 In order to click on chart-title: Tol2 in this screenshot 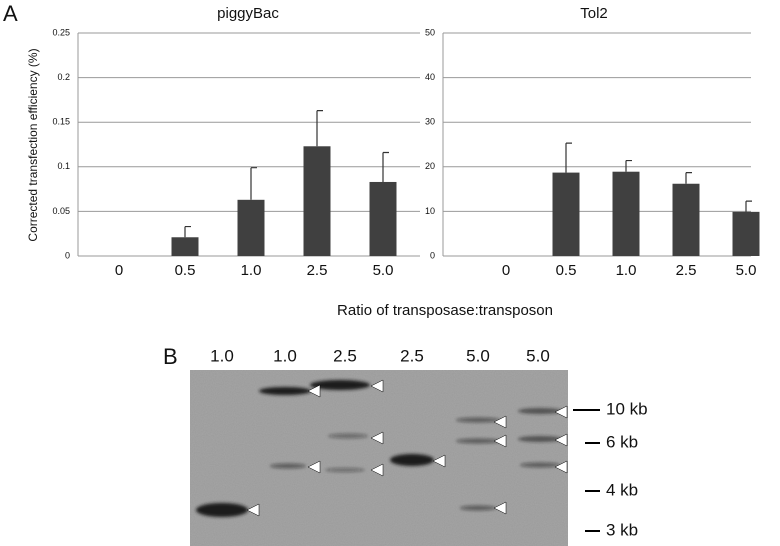, I will do `click(594, 13)`.